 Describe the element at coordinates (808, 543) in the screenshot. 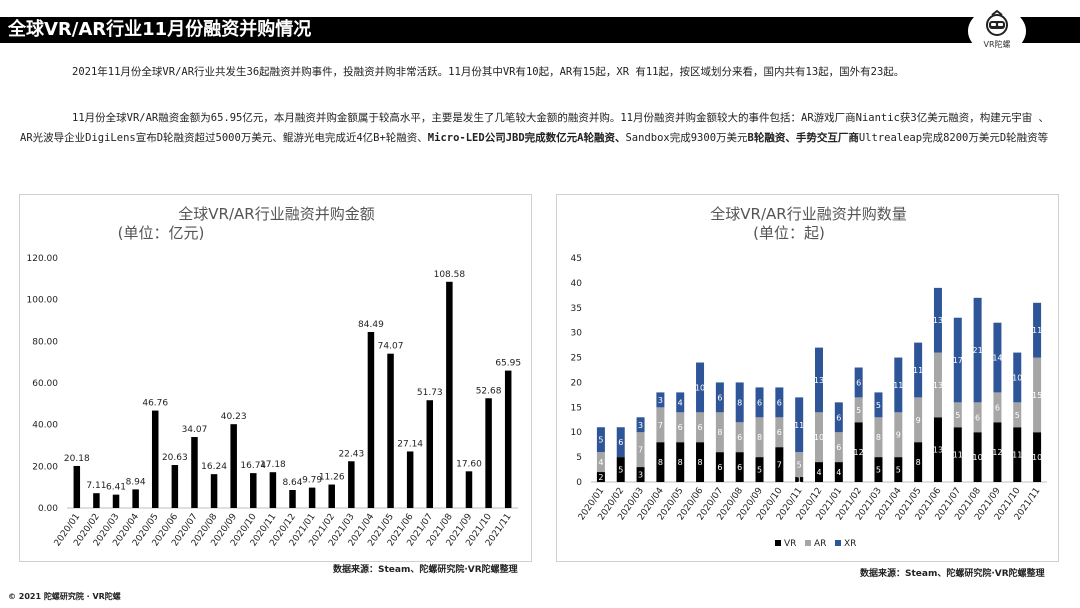

I see `legend-swatch-ar` at that location.